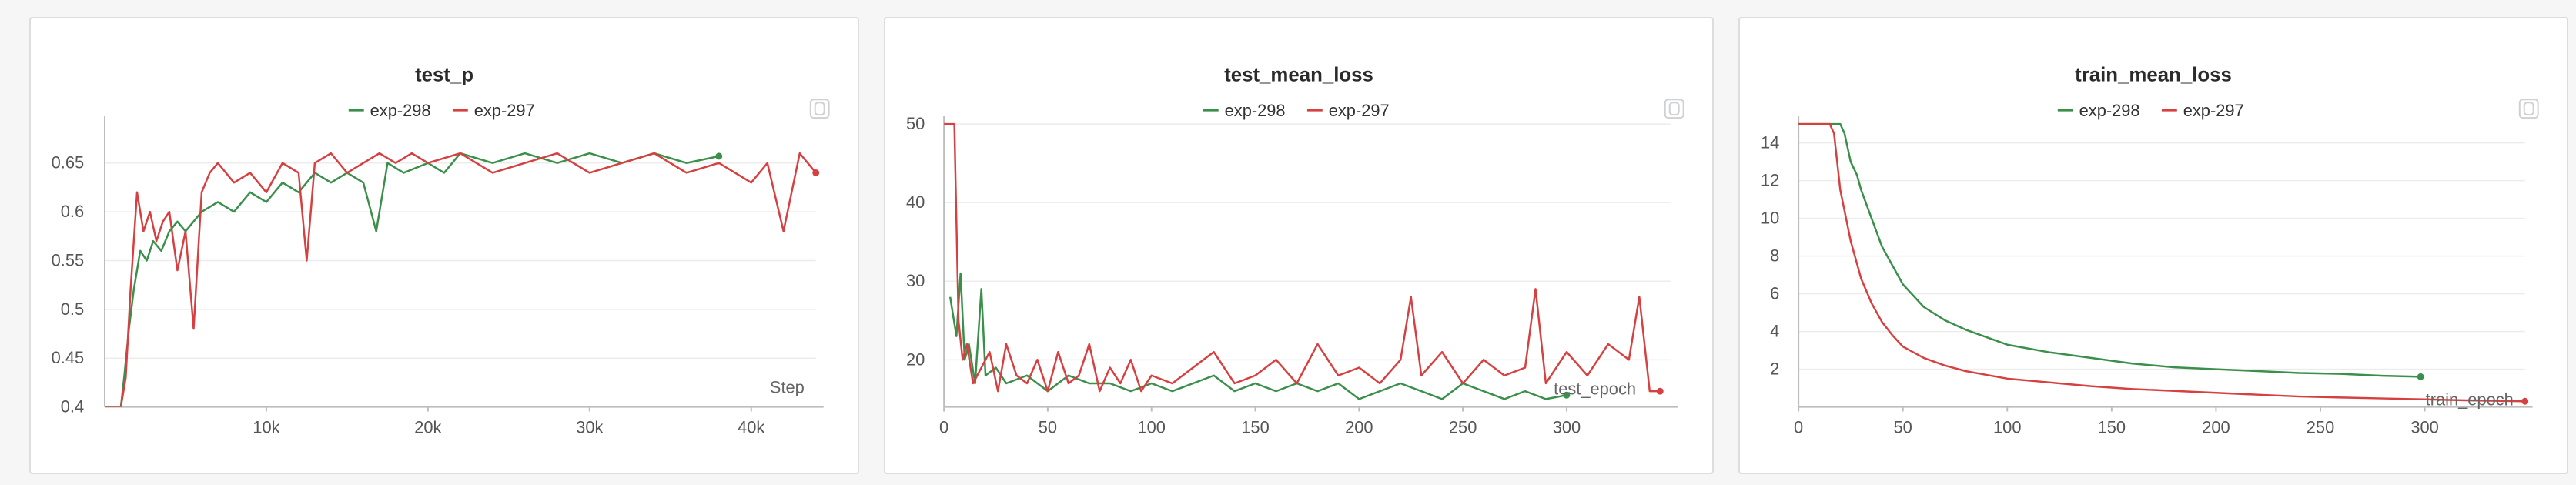 Image resolution: width=2576 pixels, height=485 pixels. Describe the element at coordinates (1774, 294) in the screenshot. I see `y-tick-label: 6` at that location.